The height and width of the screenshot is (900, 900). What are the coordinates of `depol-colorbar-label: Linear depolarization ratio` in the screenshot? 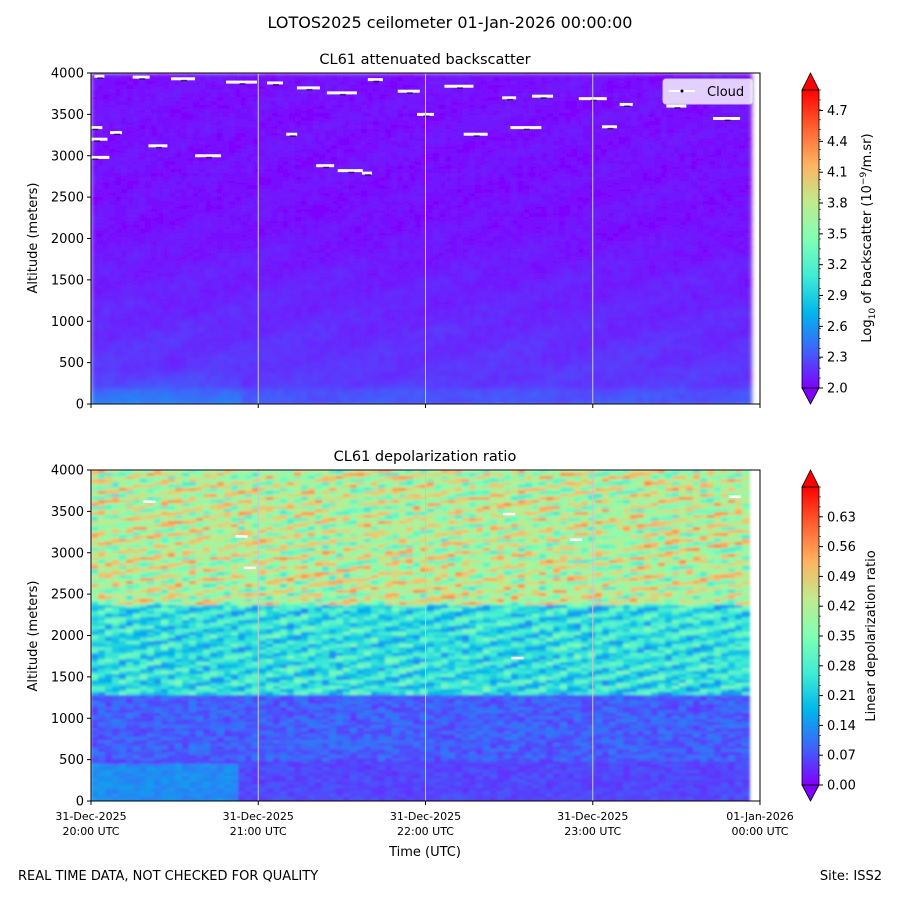 It's located at (871, 635).